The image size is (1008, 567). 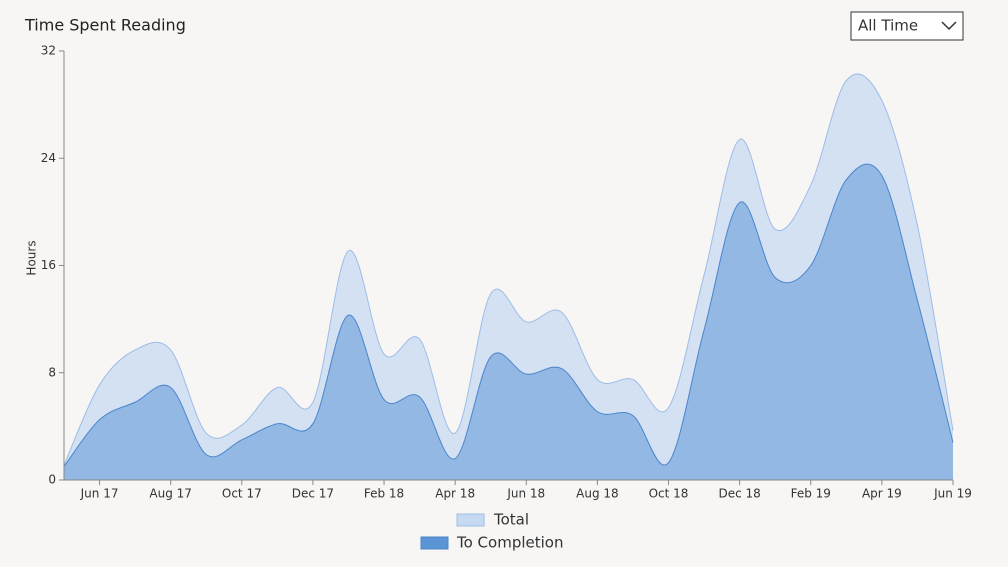 I want to click on x-tick-label: Aug 18, so click(x=597, y=494).